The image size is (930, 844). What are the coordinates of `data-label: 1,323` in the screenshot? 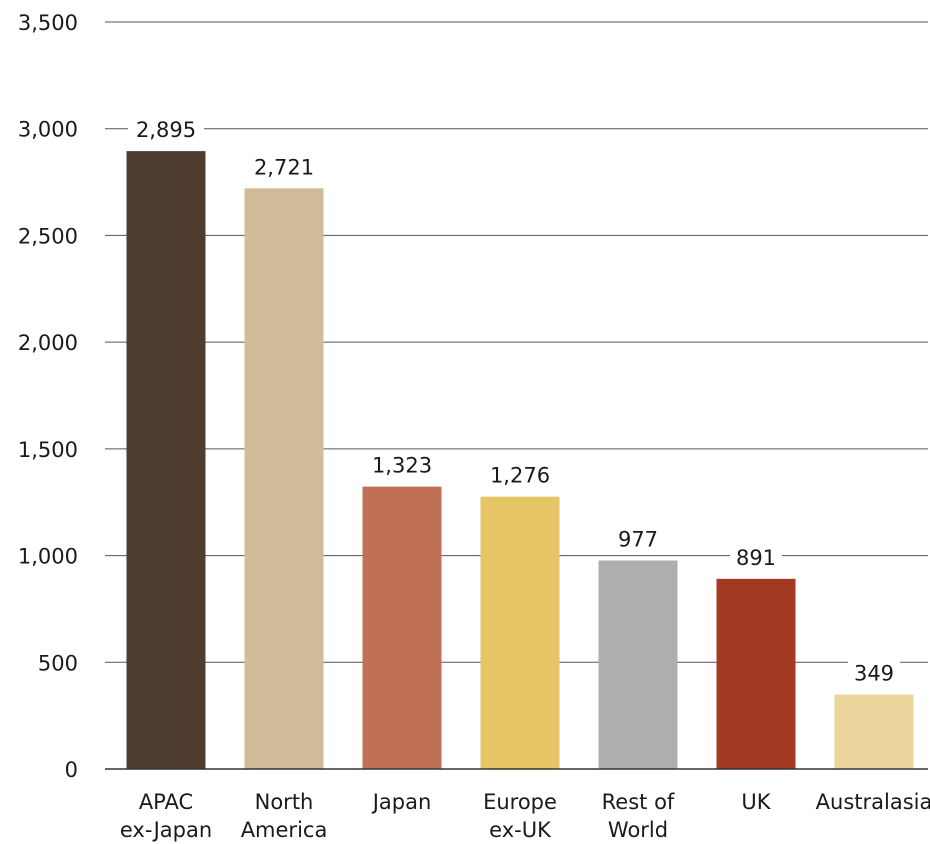 It's located at (402, 466).